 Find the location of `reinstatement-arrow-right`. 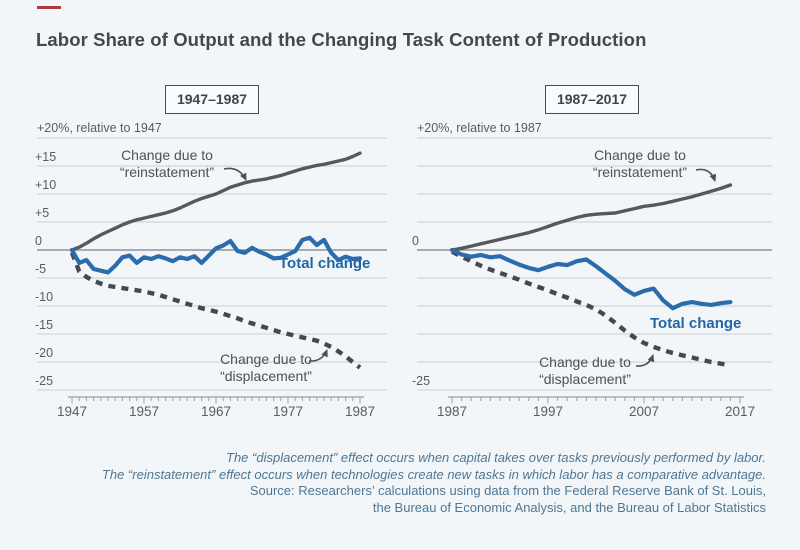

reinstatement-arrow-right is located at coordinates (706, 175).